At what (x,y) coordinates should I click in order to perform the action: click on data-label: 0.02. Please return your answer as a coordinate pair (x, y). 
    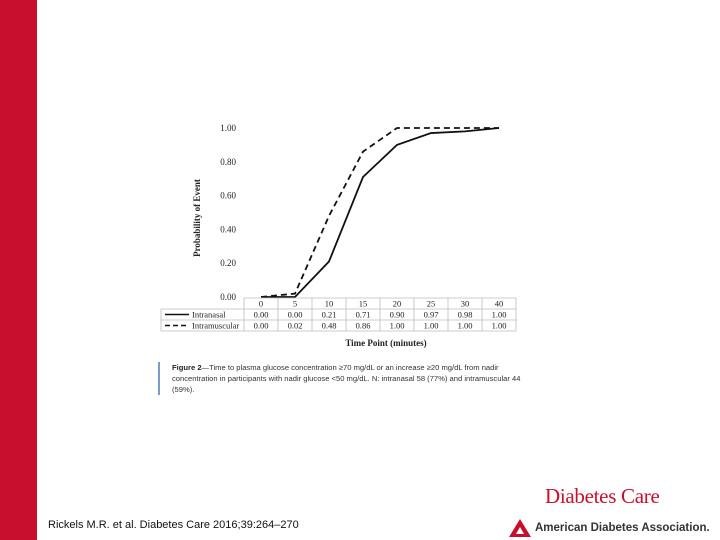
    Looking at the image, I should click on (295, 326).